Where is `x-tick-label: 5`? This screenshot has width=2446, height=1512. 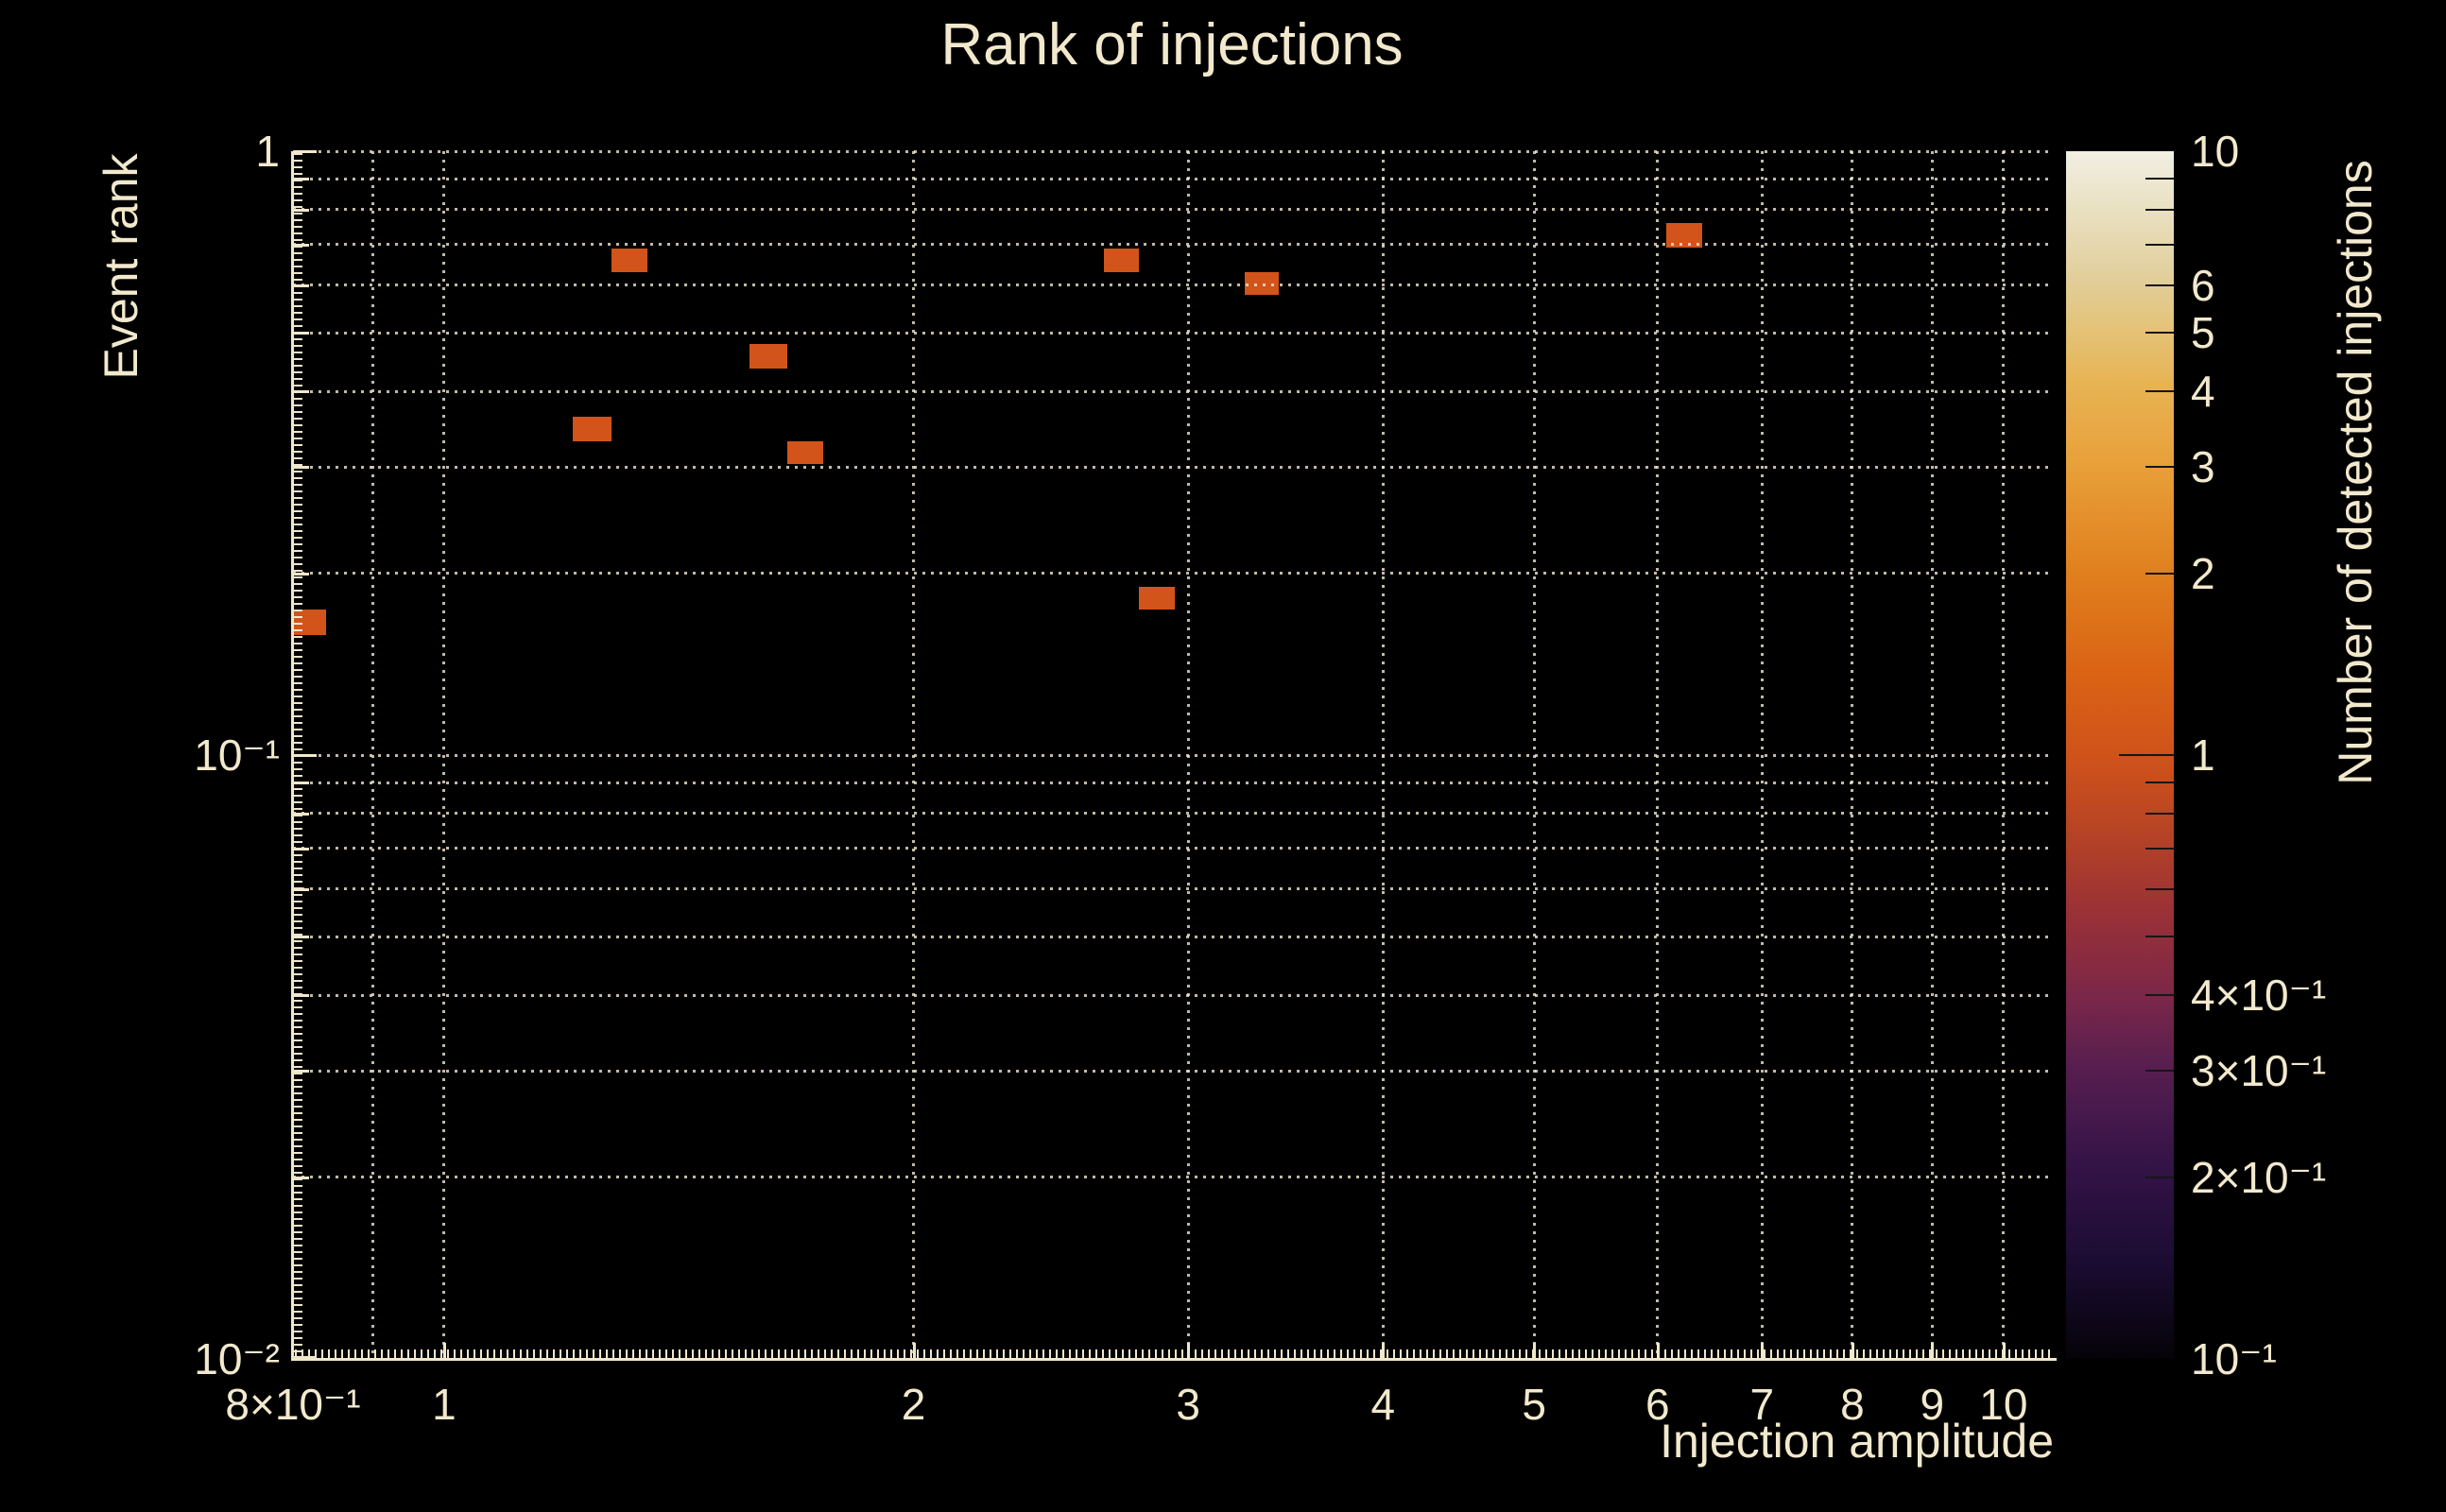 x-tick-label: 5 is located at coordinates (1534, 1404).